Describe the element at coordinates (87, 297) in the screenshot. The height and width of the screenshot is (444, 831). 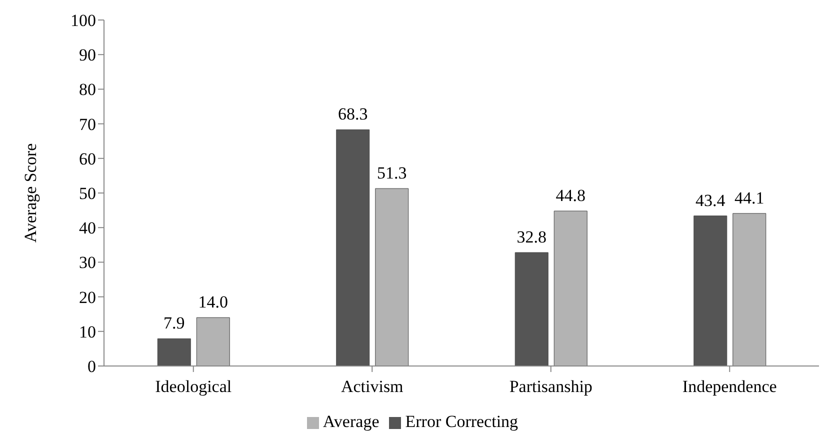
I see `y-tick-label: 20` at that location.